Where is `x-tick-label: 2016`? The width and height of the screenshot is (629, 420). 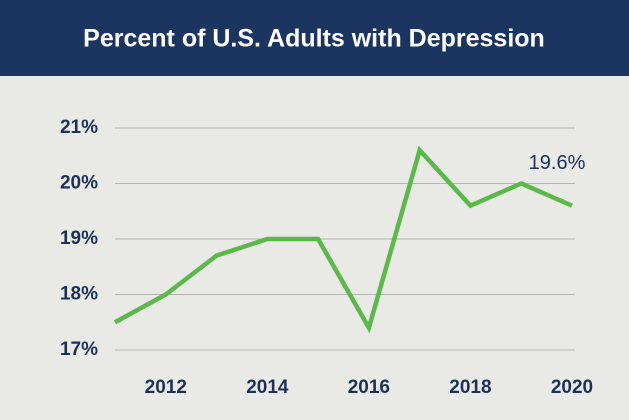 x-tick-label: 2016 is located at coordinates (369, 387).